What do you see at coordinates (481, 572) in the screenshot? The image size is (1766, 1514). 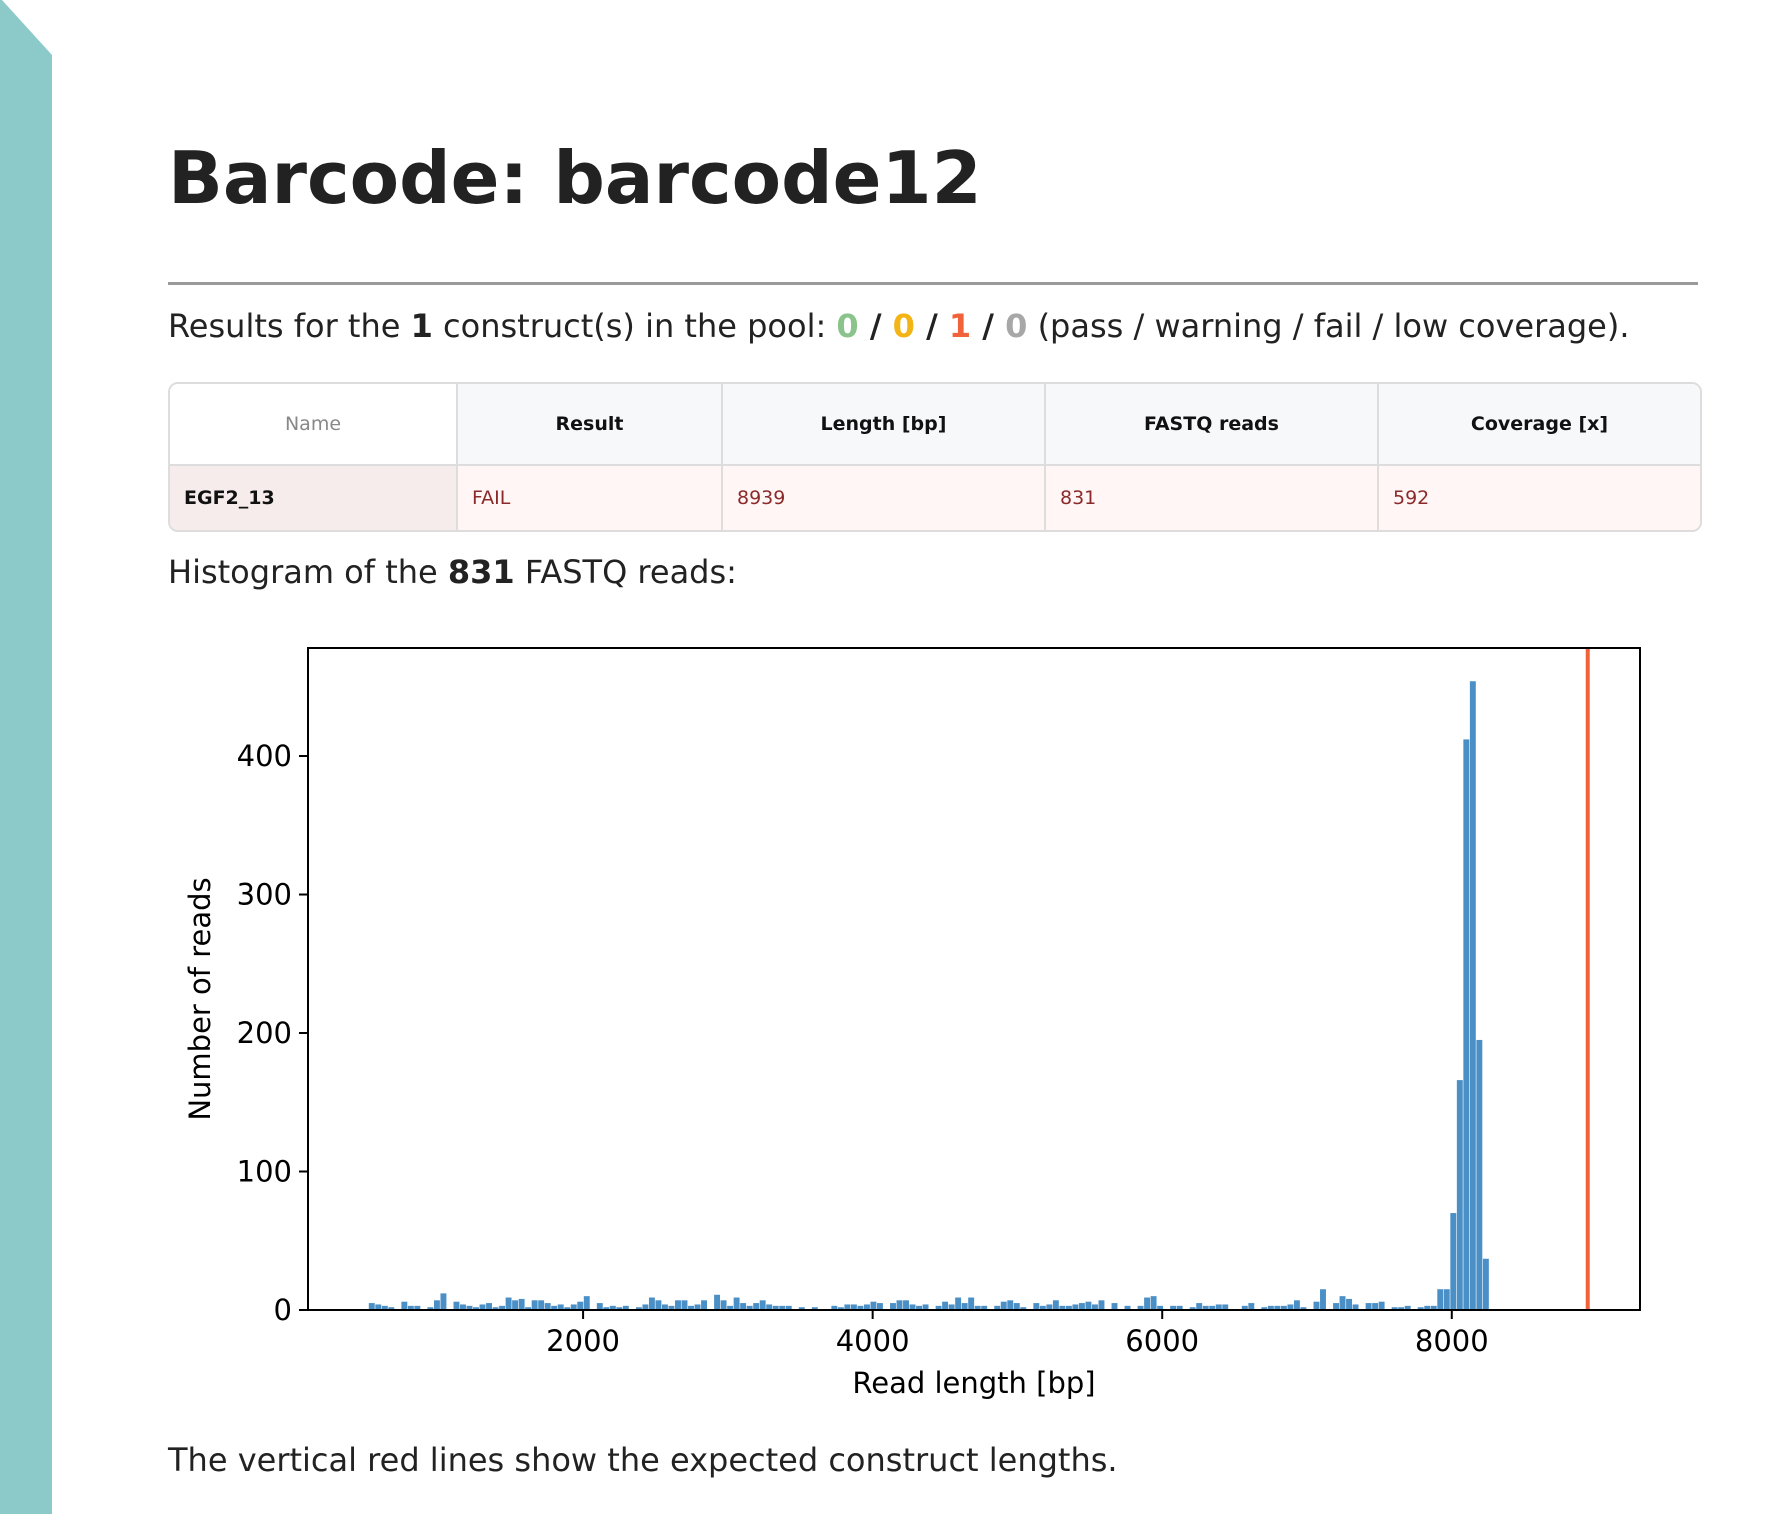 I see `fastq-read-count: 831` at bounding box center [481, 572].